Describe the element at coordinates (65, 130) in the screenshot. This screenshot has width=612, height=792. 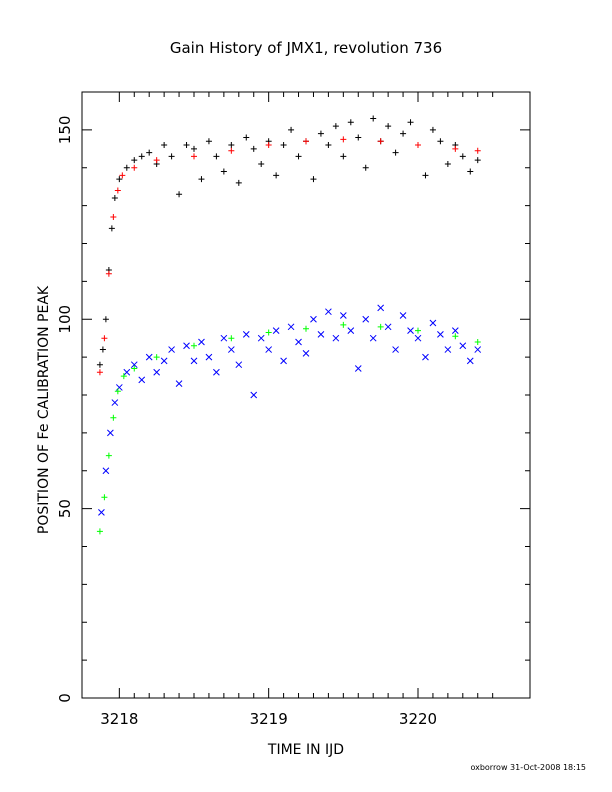
I see `y-tick-label: 150` at that location.